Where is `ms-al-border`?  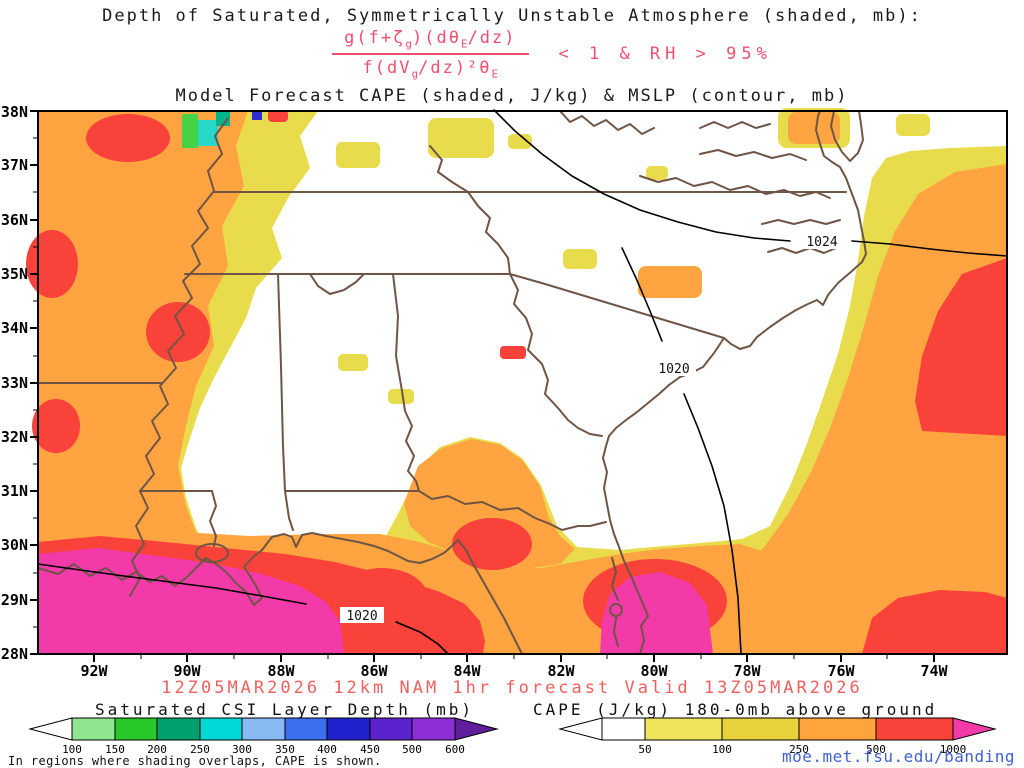
ms-al-border is located at coordinates (285, 402).